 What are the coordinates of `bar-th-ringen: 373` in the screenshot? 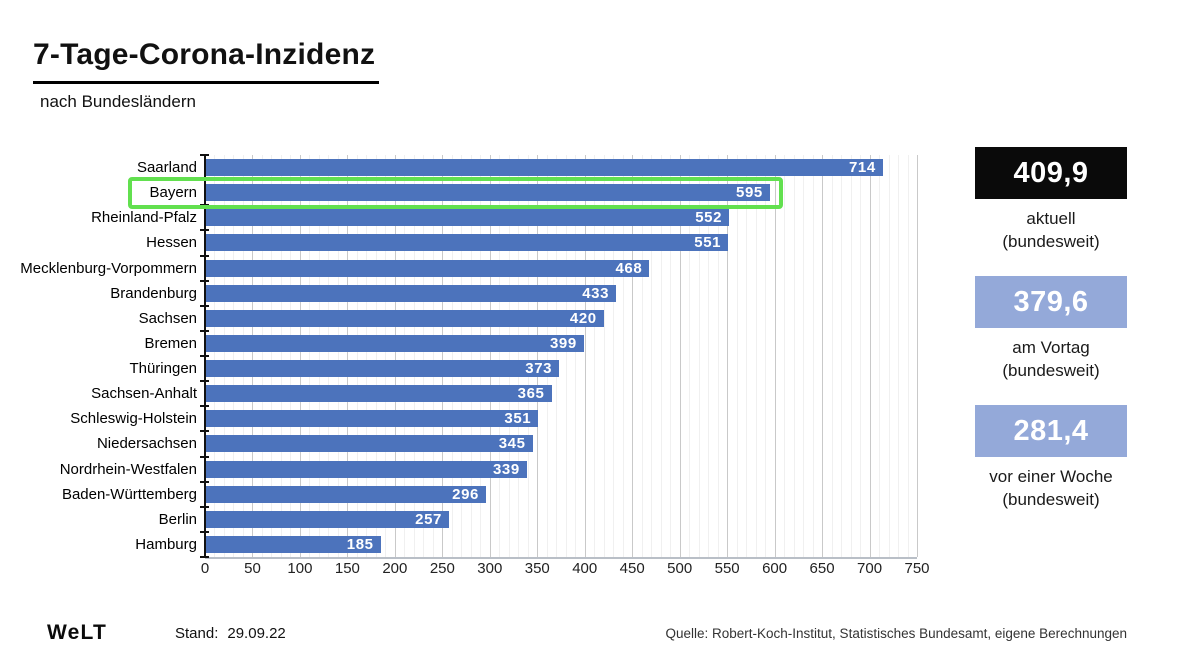 It's located at (382, 369).